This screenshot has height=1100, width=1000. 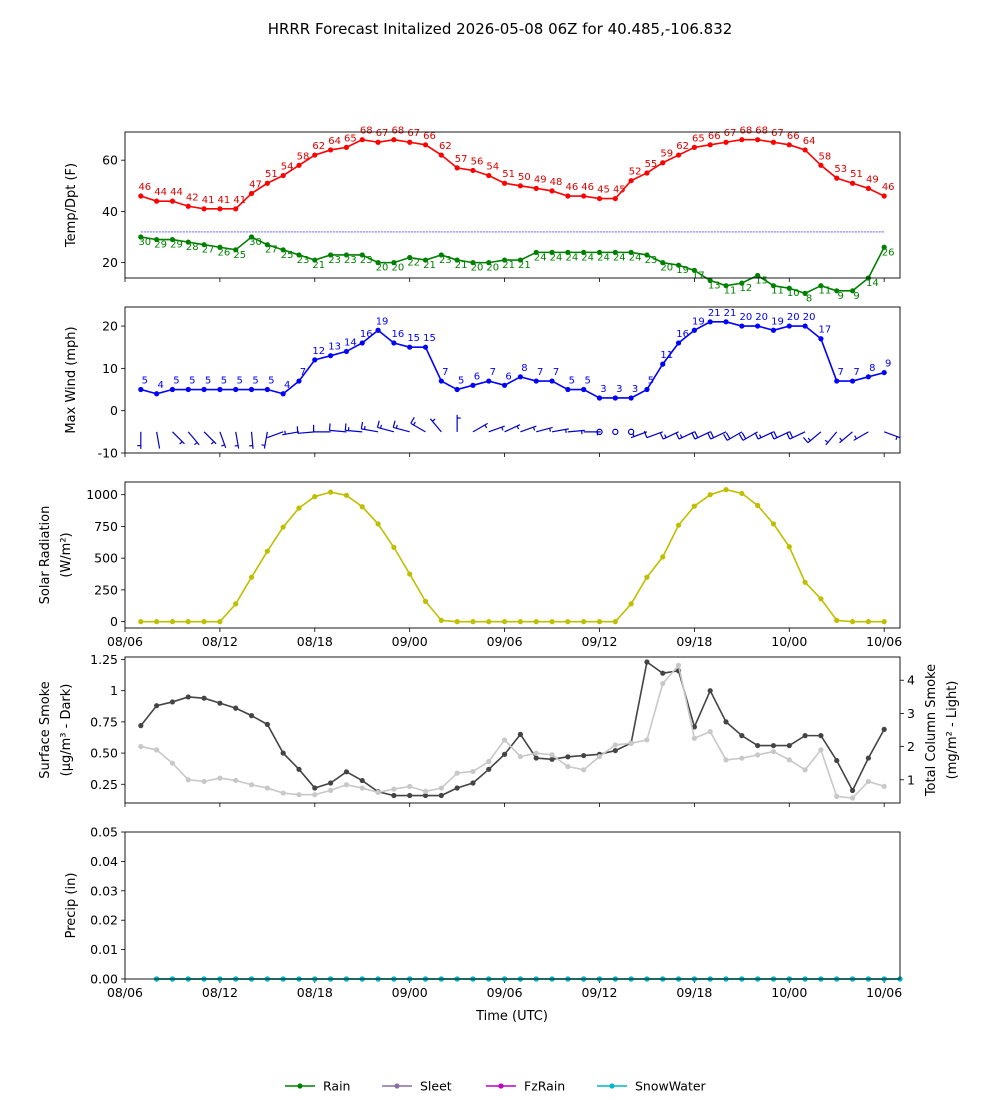 I want to click on legend: Rain Sleet FzRain SnowWater, so click(x=496, y=1086).